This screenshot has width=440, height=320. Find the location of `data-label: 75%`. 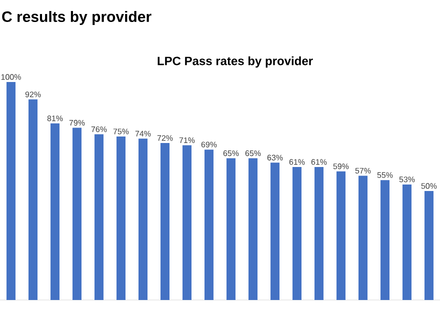

data-label: 75% is located at coordinates (121, 131).